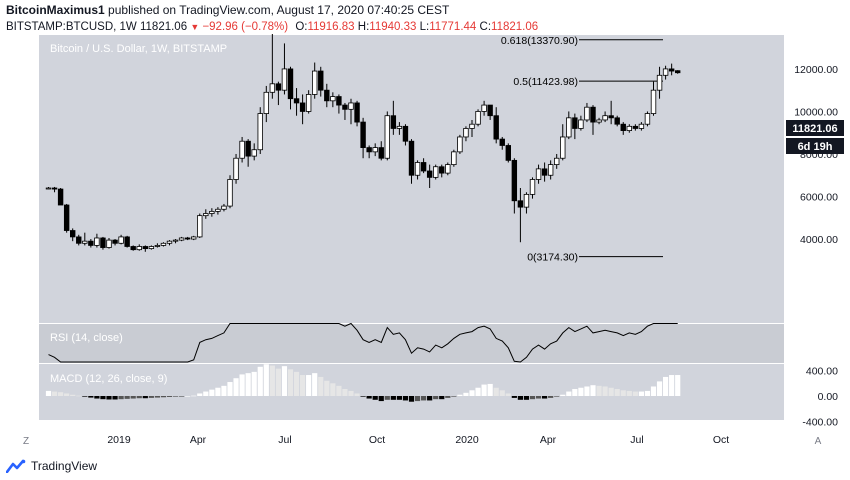  Describe the element at coordinates (453, 27) in the screenshot. I see `ohlc-low-value: 11771.44` at that location.